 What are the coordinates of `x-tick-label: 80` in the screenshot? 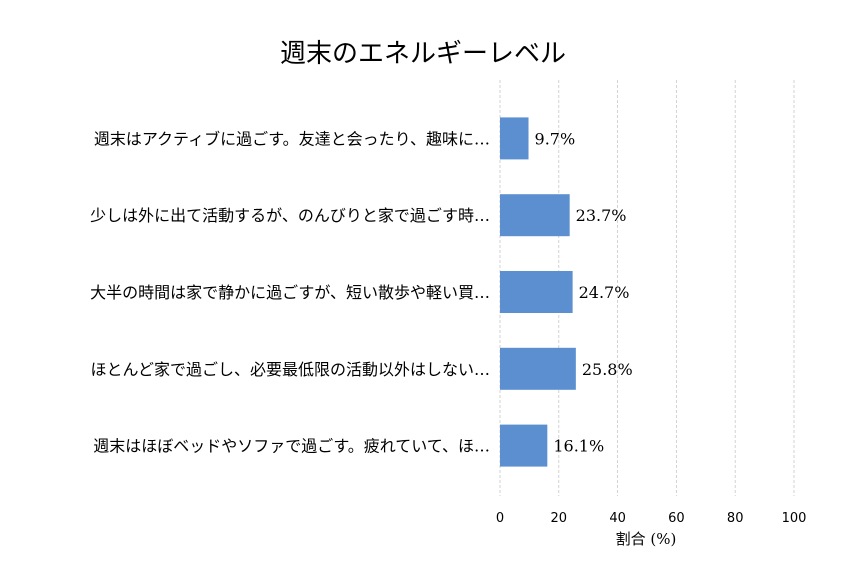 It's located at (735, 518).